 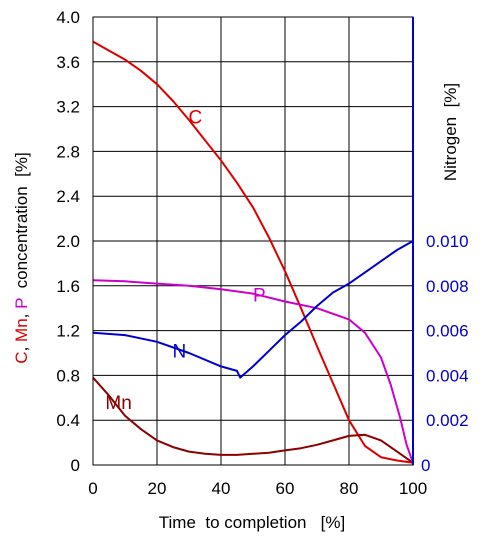 What do you see at coordinates (425, 465) in the screenshot?
I see `right-y-tick-label: 0` at bounding box center [425, 465].